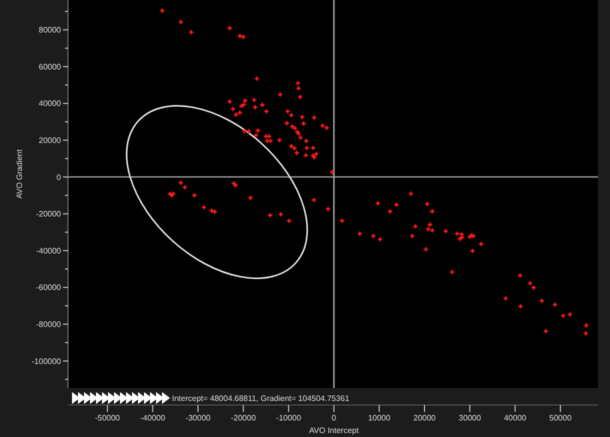  I want to click on y-tick-label: -20000, so click(49, 214).